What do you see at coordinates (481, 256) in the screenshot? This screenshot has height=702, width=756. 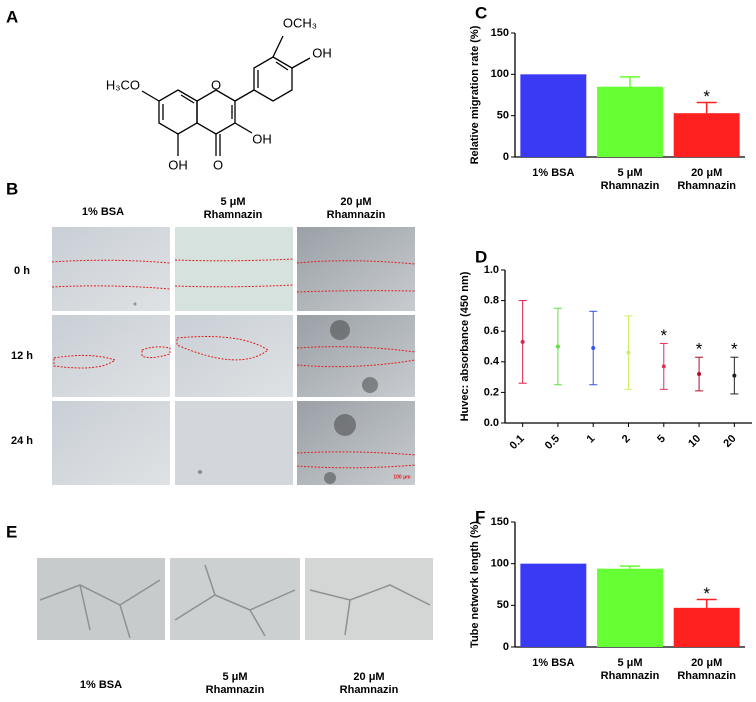 I see `panel-letter: D` at bounding box center [481, 256].